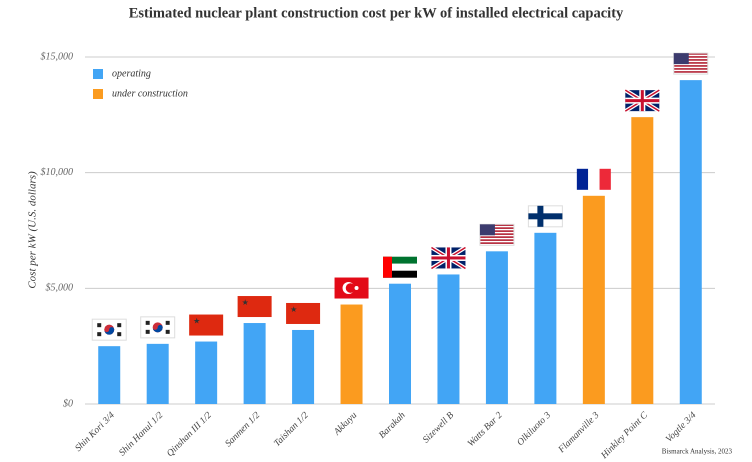 This screenshot has width=752, height=462. What do you see at coordinates (291, 429) in the screenshot?
I see `x-tick-label: Taishan 1/2` at bounding box center [291, 429].